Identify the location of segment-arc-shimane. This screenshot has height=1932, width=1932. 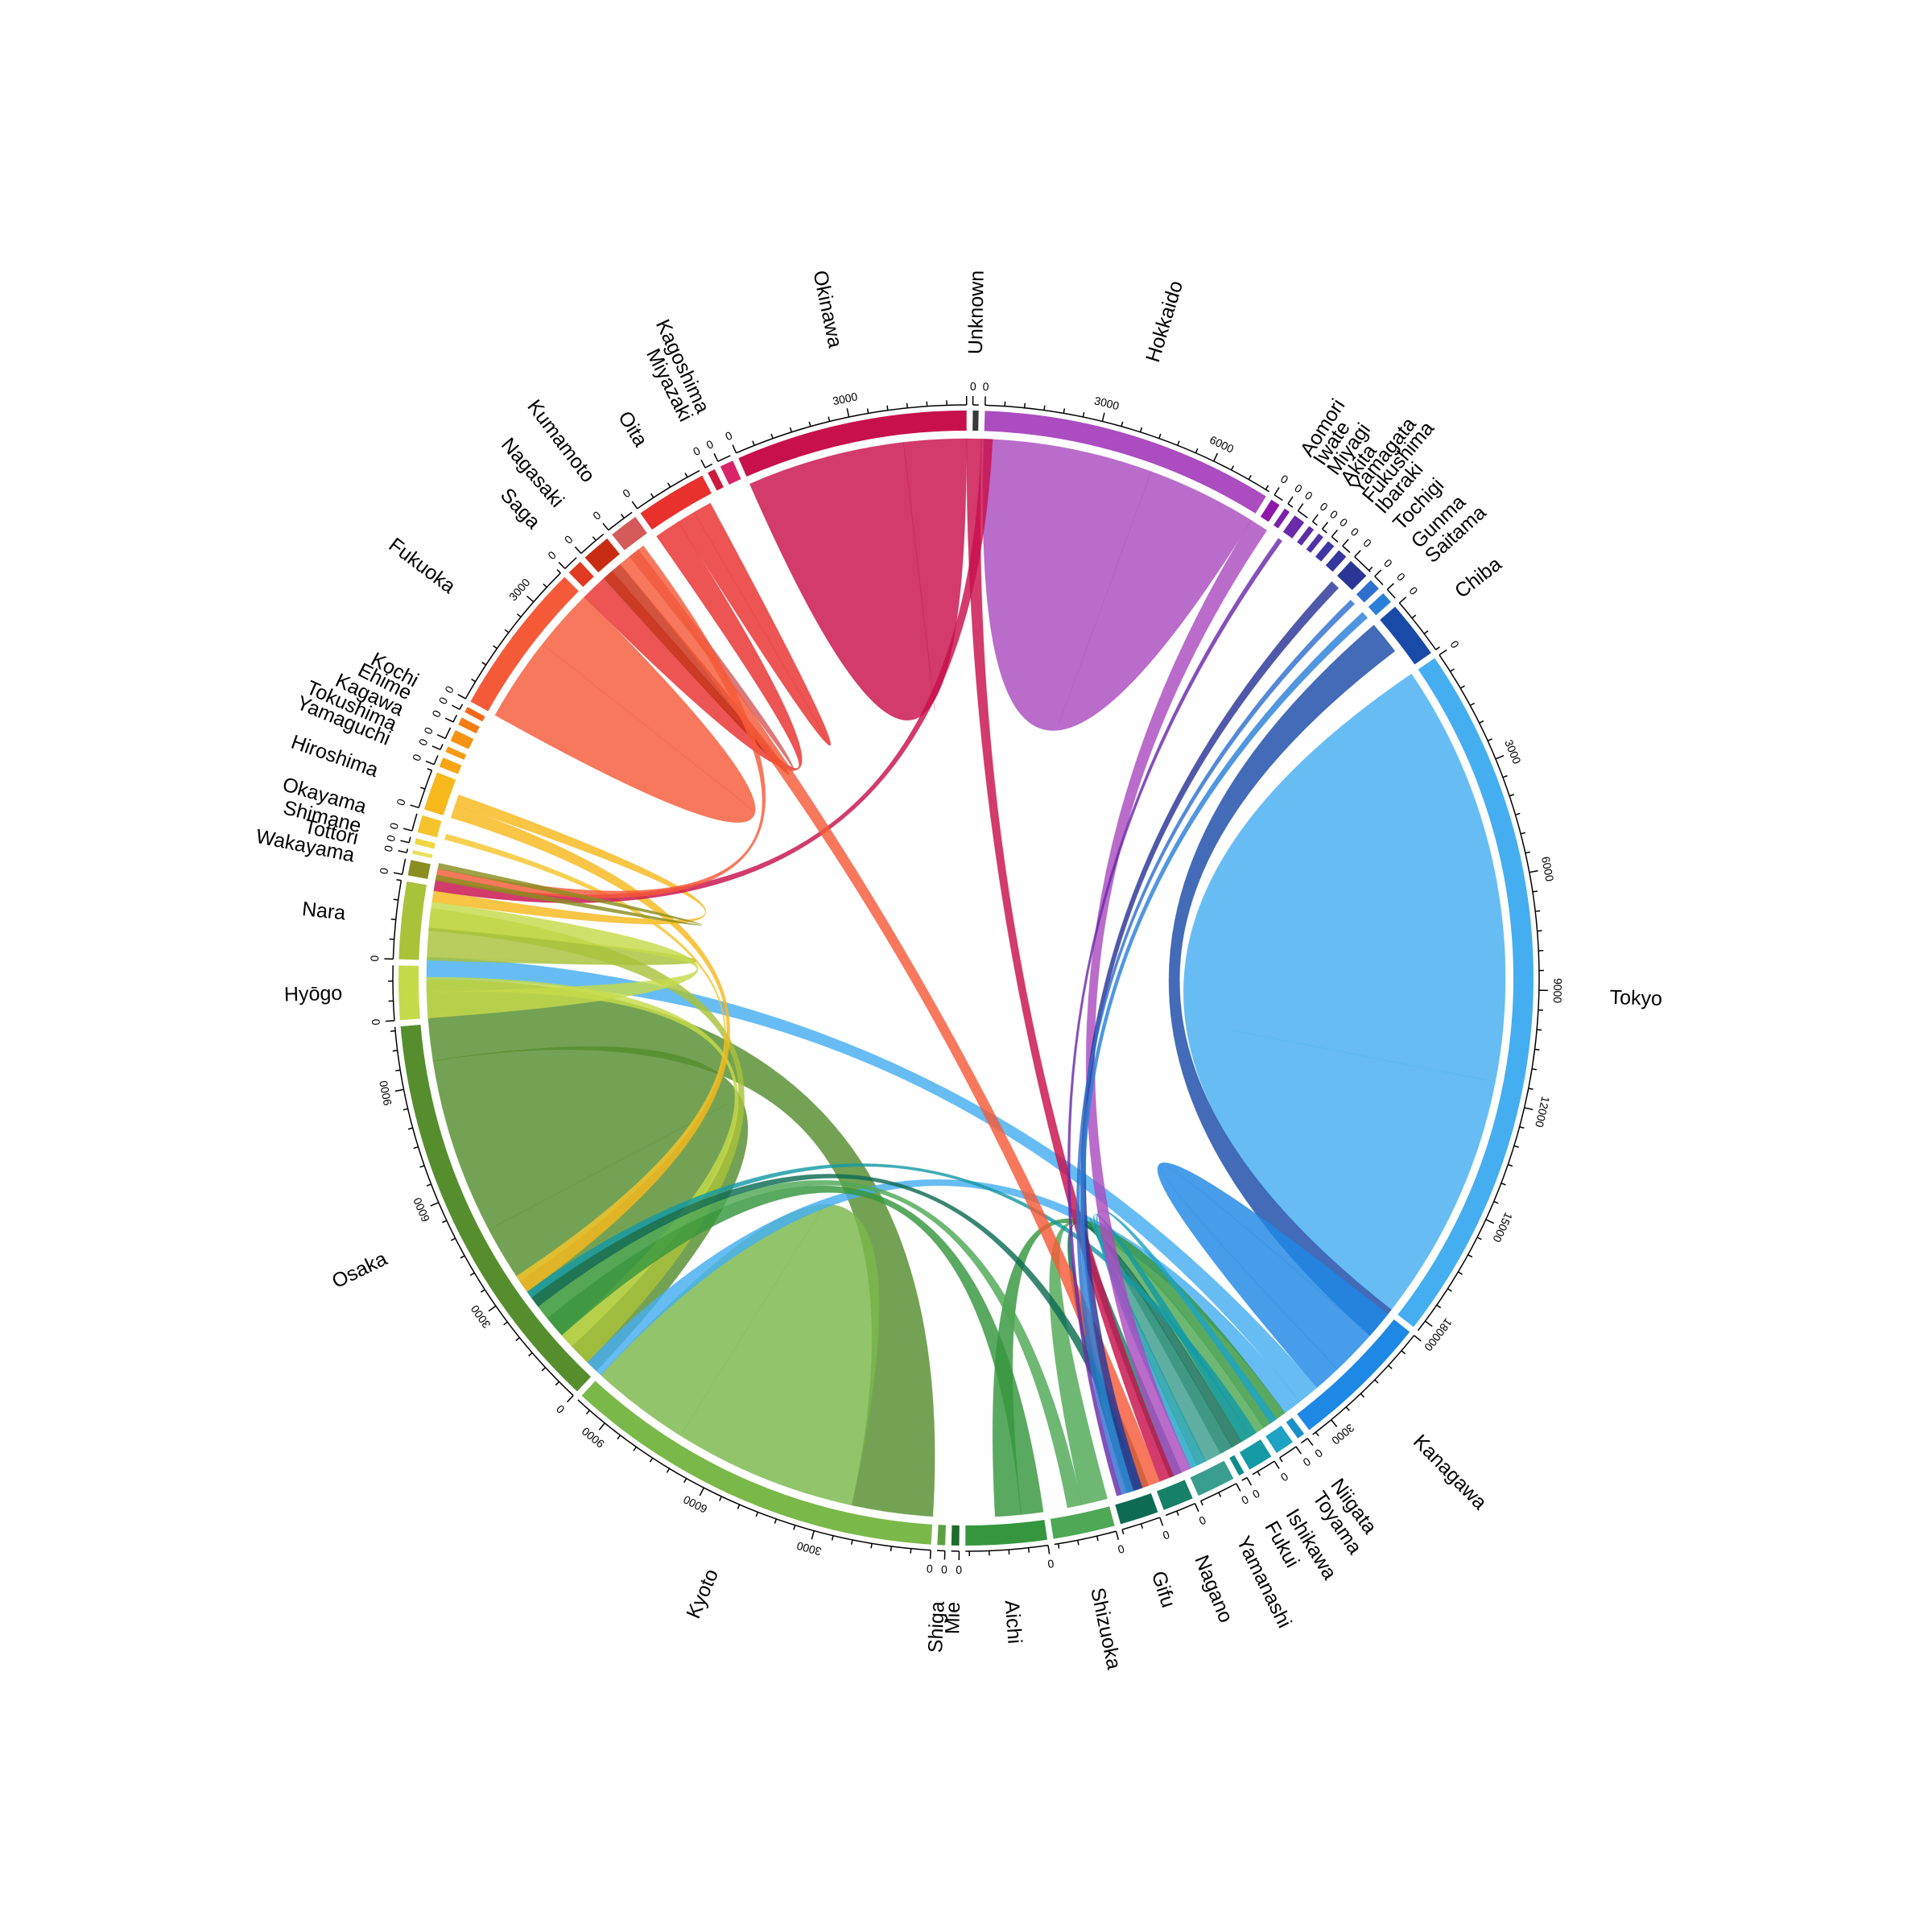
(425, 844).